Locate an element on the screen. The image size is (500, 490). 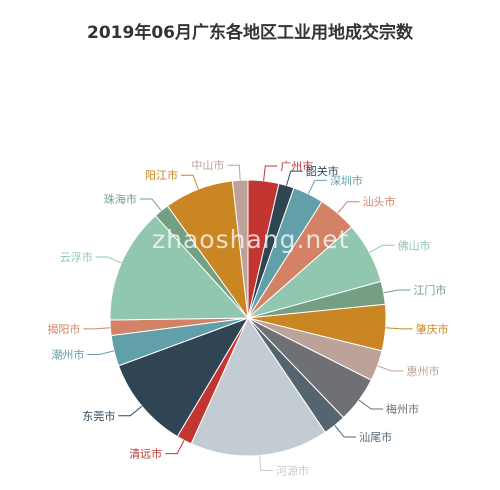
slice-label-9: 汕尾市 is located at coordinates (375, 437).